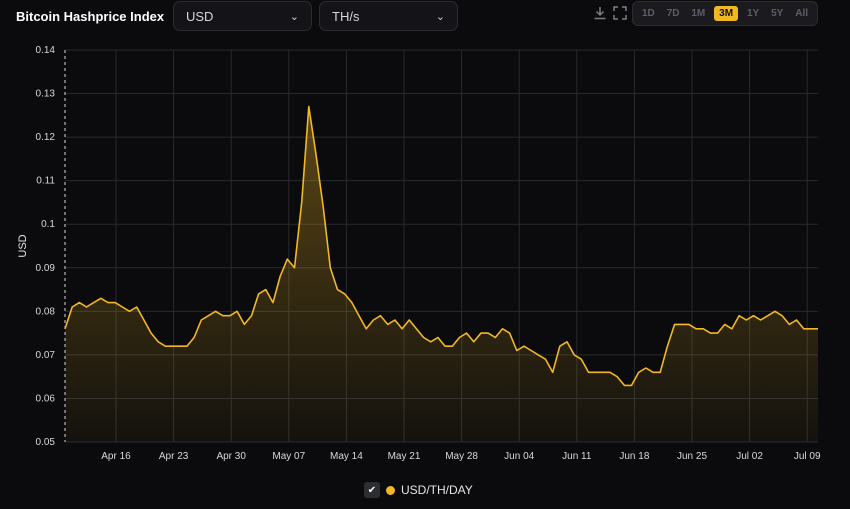 This screenshot has height=509, width=850. Describe the element at coordinates (48, 224) in the screenshot. I see `y-tick-label: 0.1` at that location.